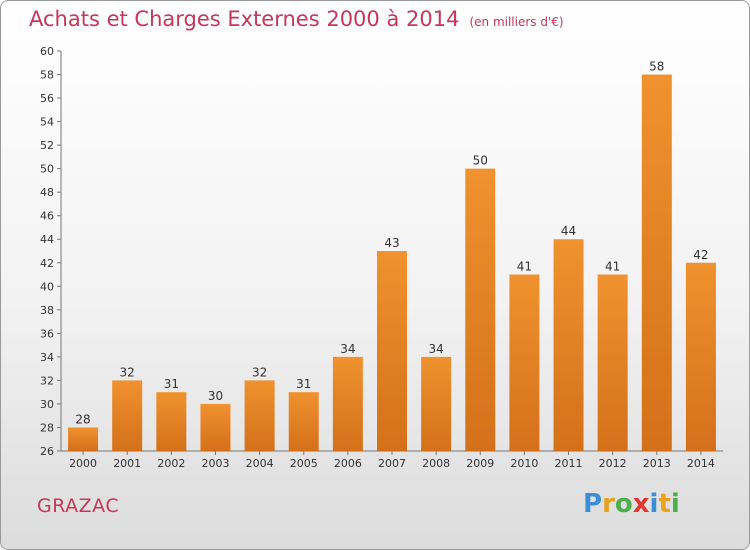 The height and width of the screenshot is (550, 750). I want to click on y-tick-label: 28, so click(47, 427).